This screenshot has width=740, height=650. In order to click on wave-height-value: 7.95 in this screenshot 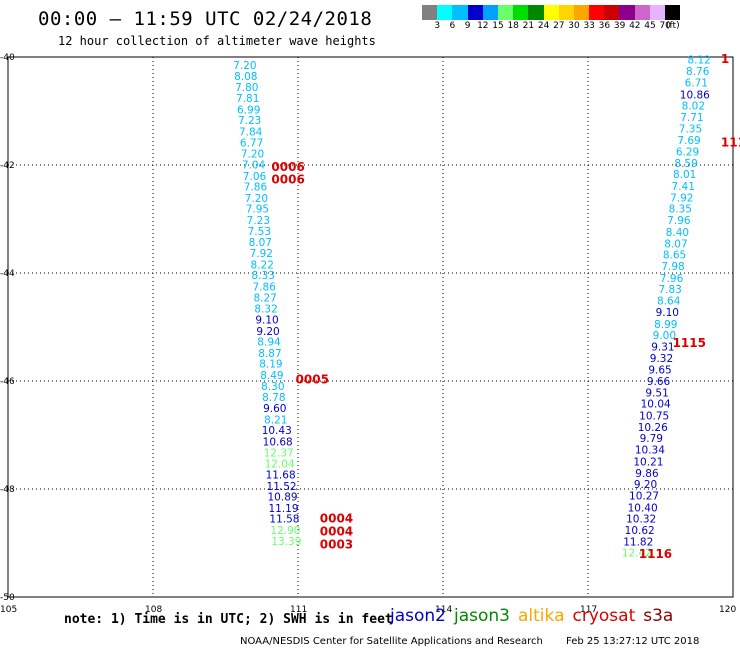, I will do `click(257, 210)`.